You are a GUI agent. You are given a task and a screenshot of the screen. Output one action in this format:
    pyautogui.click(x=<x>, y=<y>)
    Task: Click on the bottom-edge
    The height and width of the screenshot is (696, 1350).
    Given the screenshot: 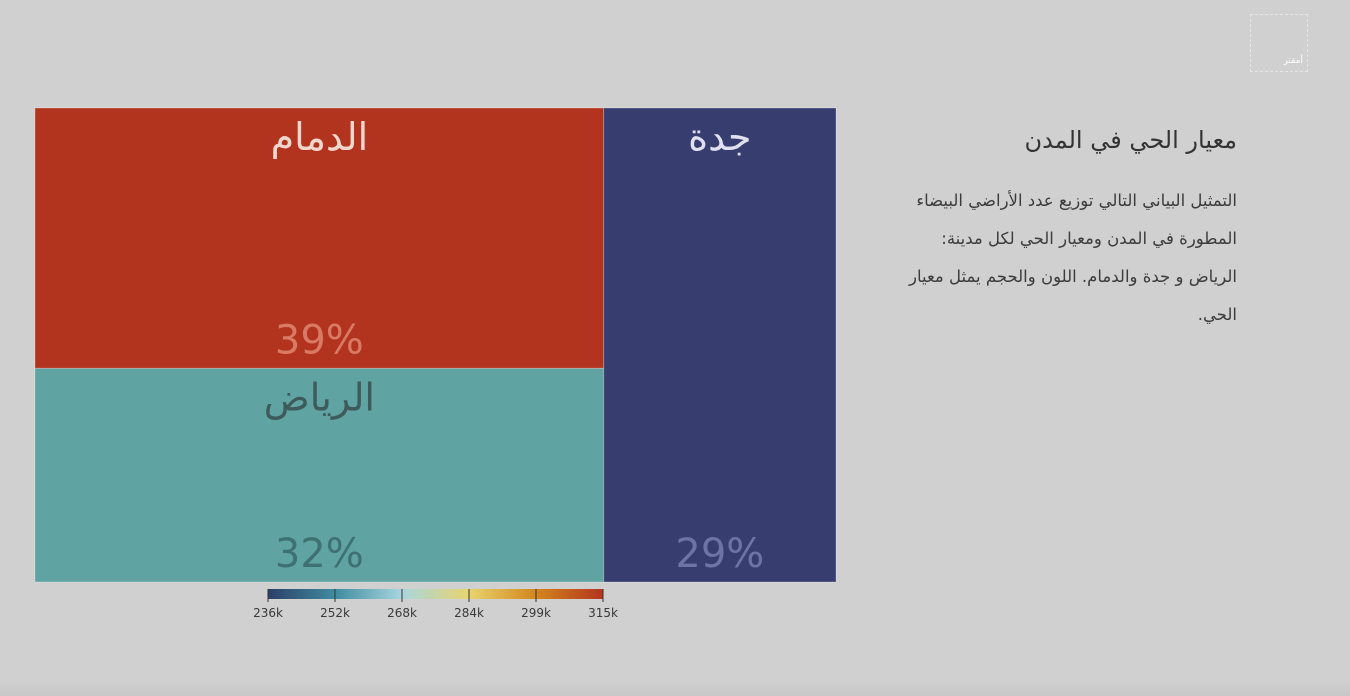 What is the action you would take?
    pyautogui.click(x=675, y=687)
    